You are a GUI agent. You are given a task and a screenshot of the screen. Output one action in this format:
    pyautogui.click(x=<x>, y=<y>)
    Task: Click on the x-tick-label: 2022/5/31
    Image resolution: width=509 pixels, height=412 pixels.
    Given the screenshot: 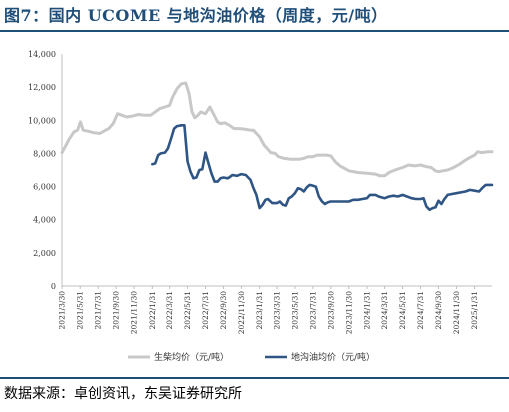 What is the action you would take?
    pyautogui.click(x=187, y=310)
    